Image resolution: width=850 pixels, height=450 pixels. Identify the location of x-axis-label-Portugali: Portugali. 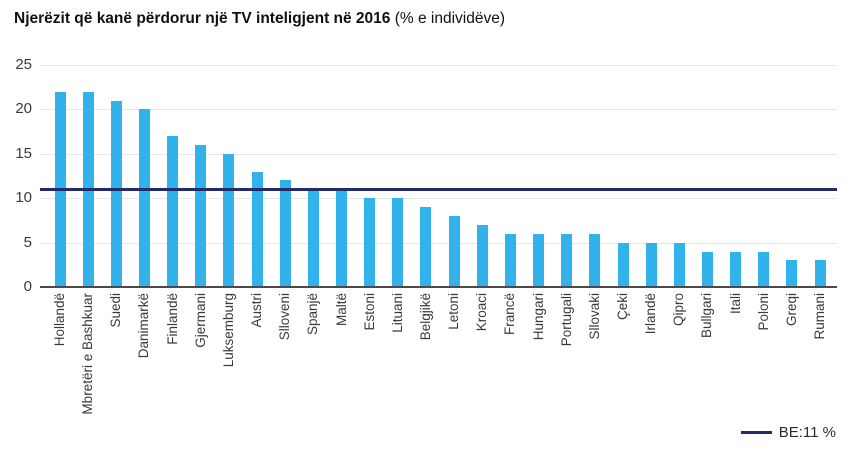
(566, 320).